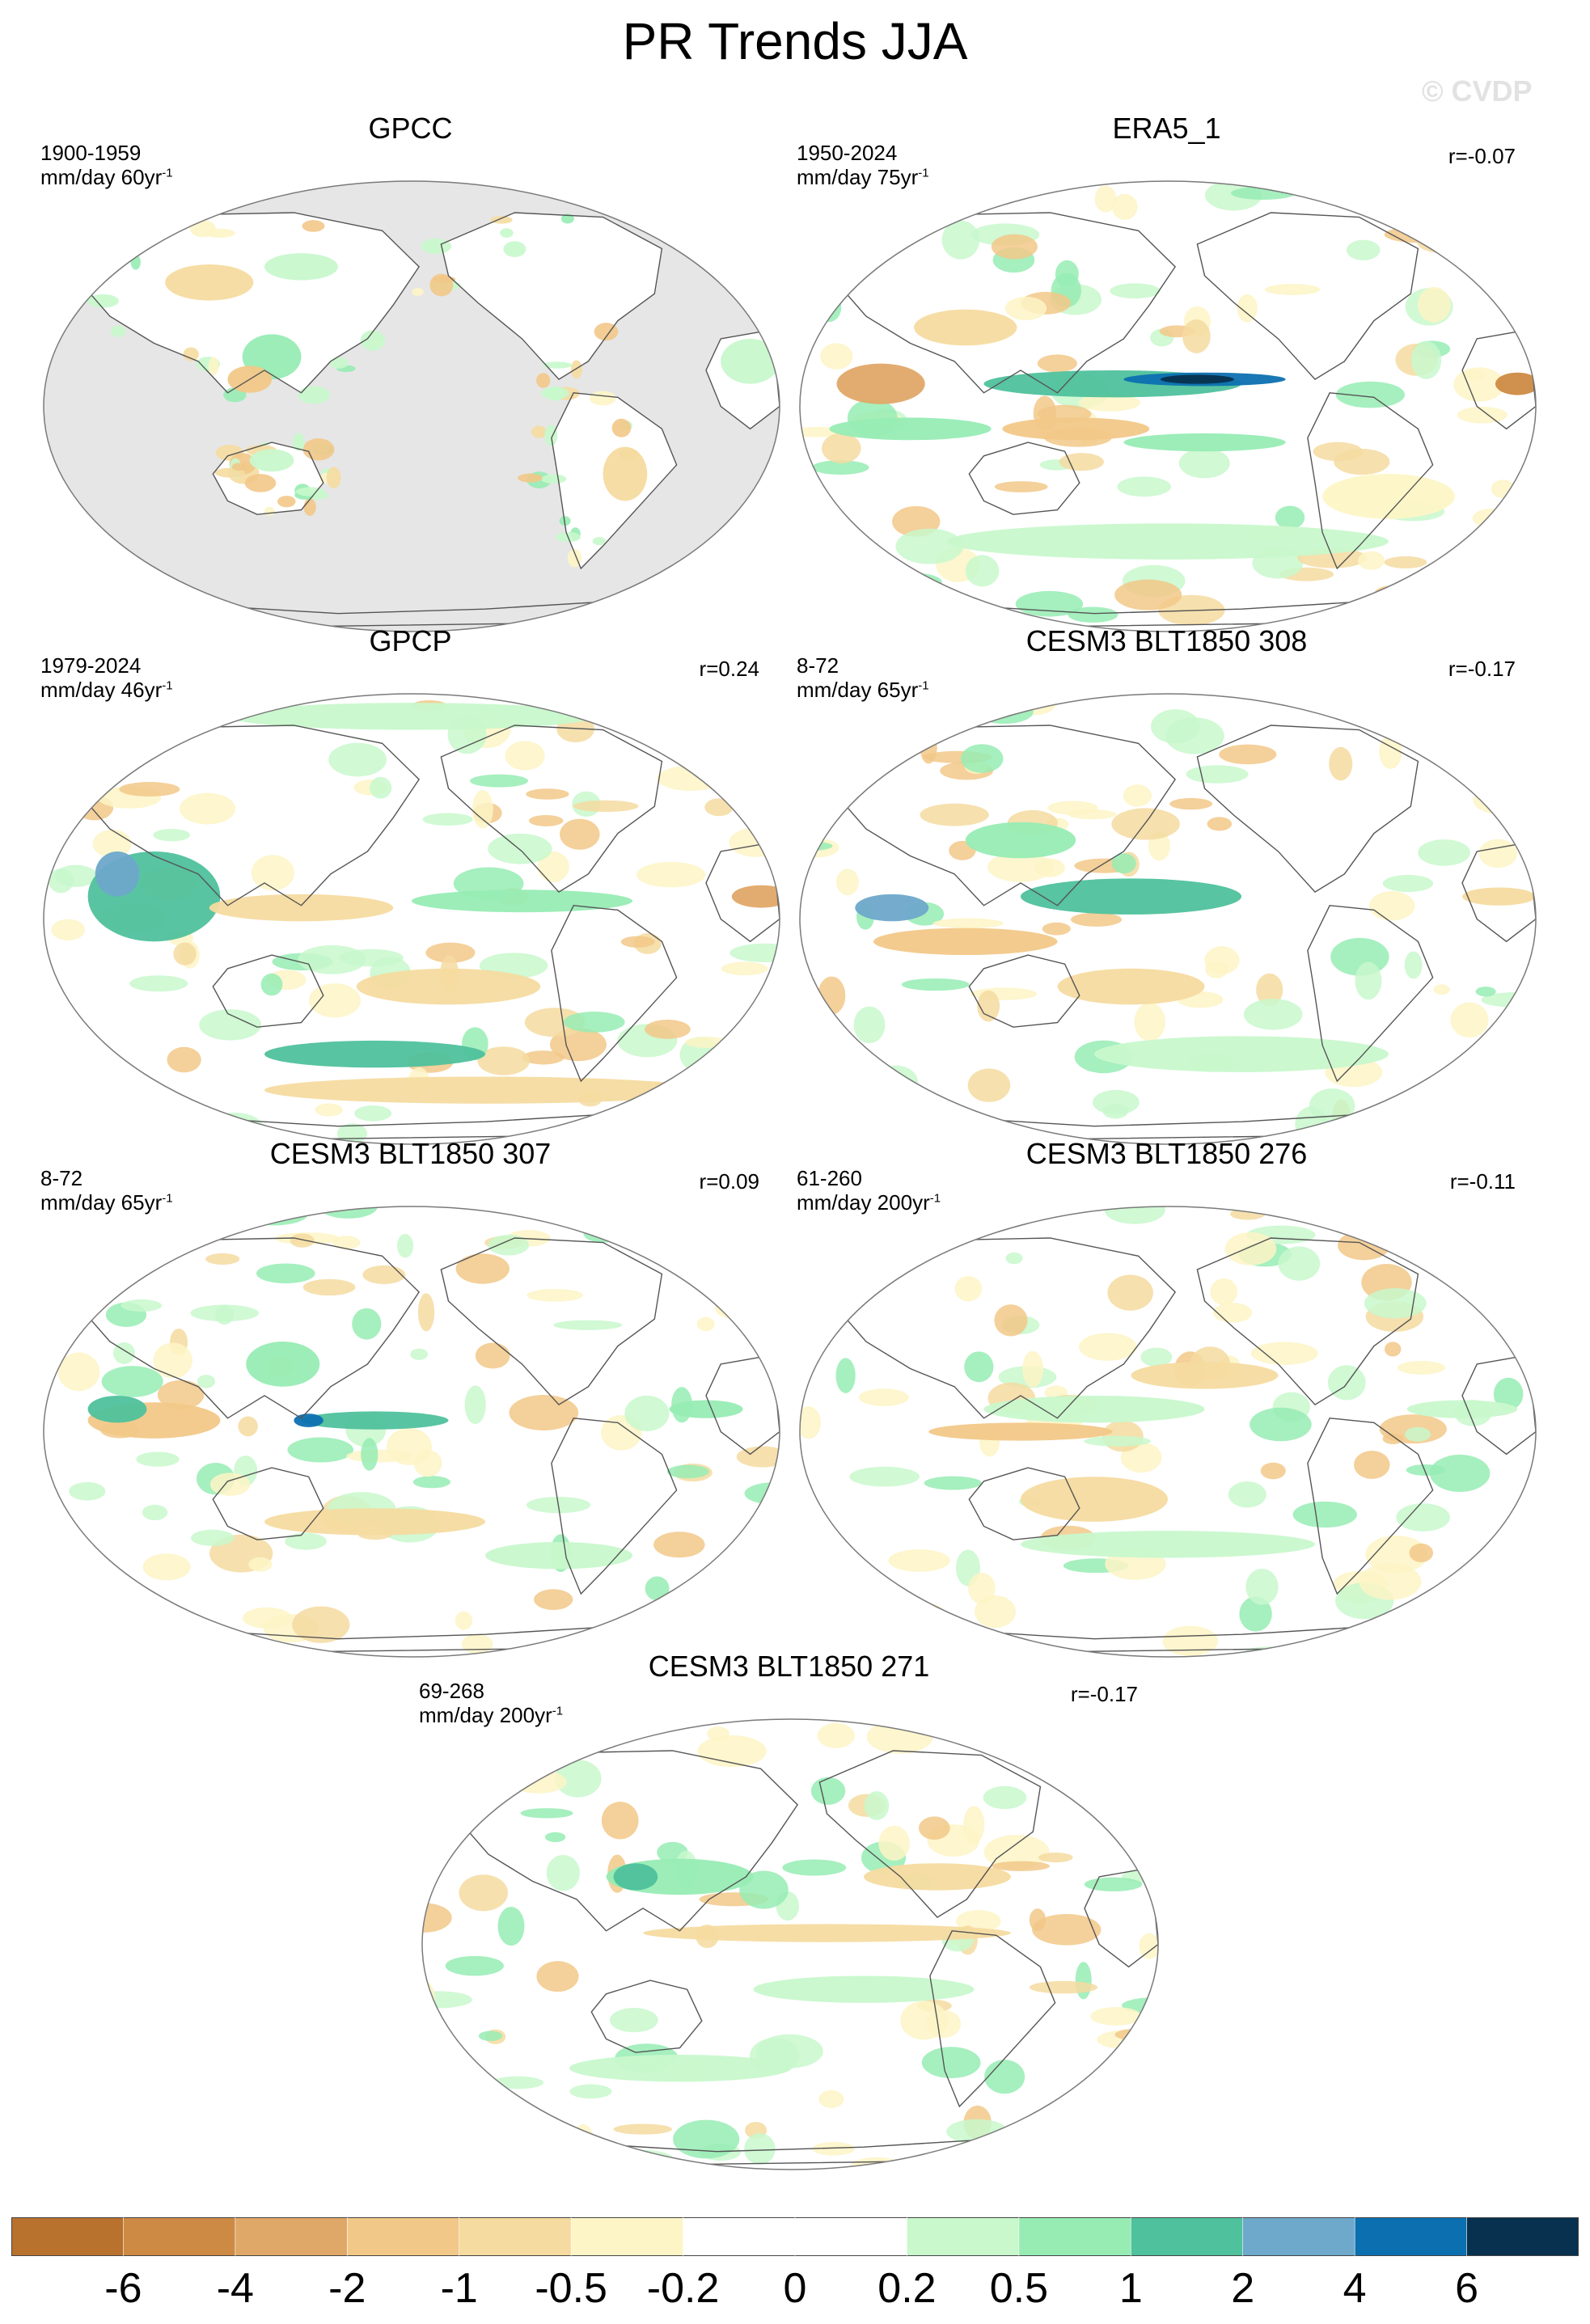 Image resolution: width=1590 pixels, height=2324 pixels. Describe the element at coordinates (789, 1666) in the screenshot. I see `panel-title: CESM3 BLT1850 271` at that location.